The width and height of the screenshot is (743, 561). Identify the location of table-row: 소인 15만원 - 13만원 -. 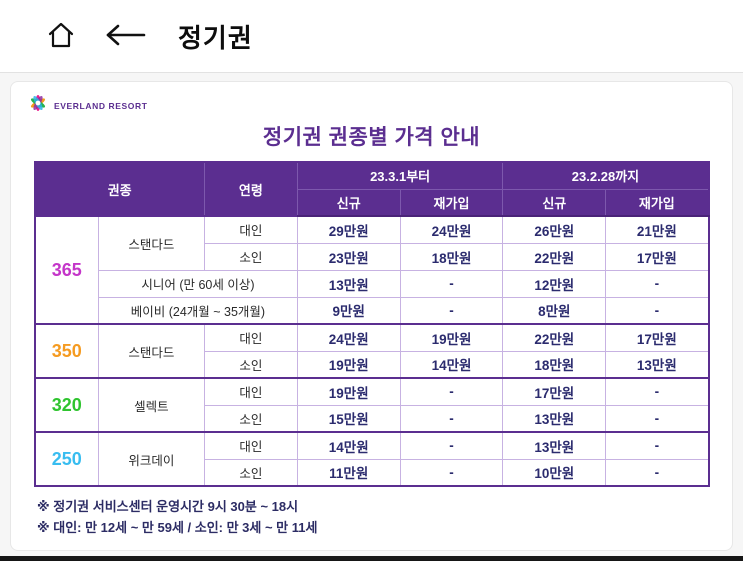
(372, 418).